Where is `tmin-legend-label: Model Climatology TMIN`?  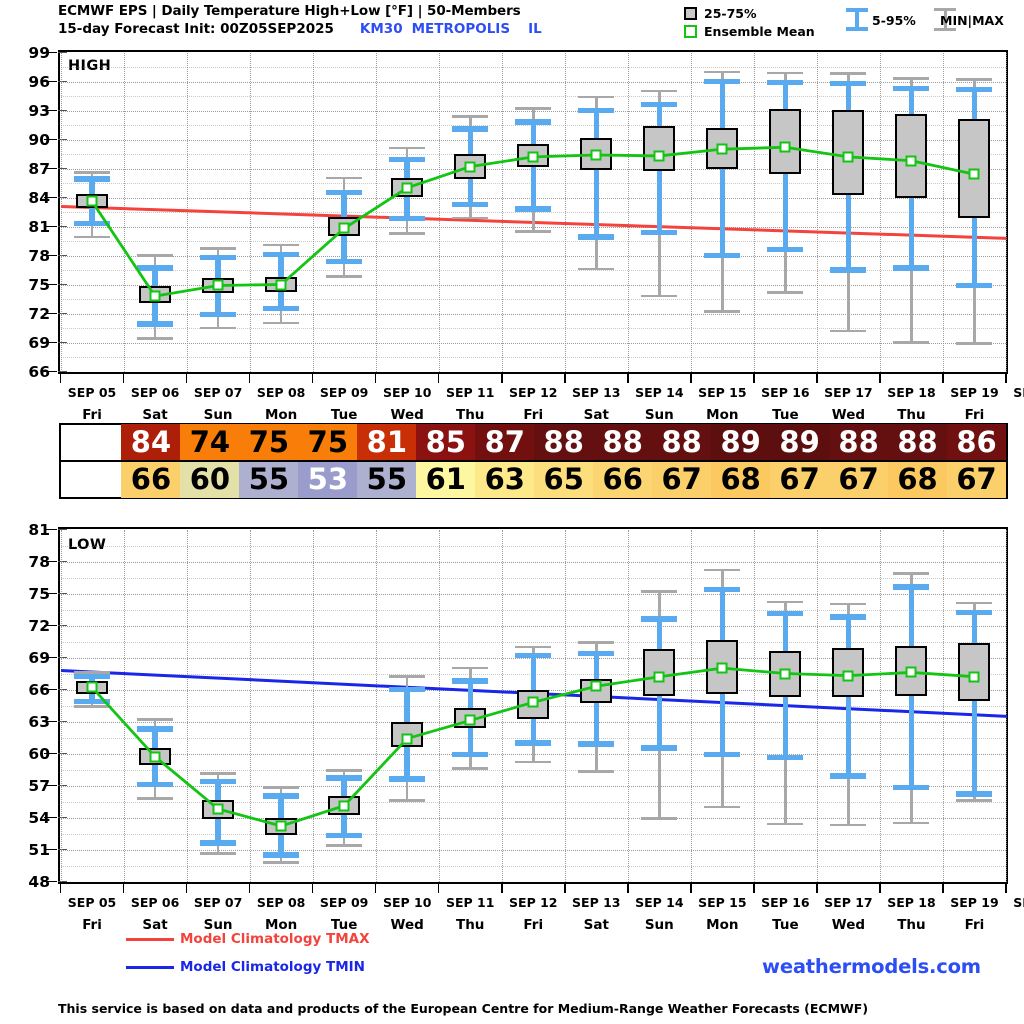
tmin-legend-label: Model Climatology TMIN is located at coordinates (272, 967).